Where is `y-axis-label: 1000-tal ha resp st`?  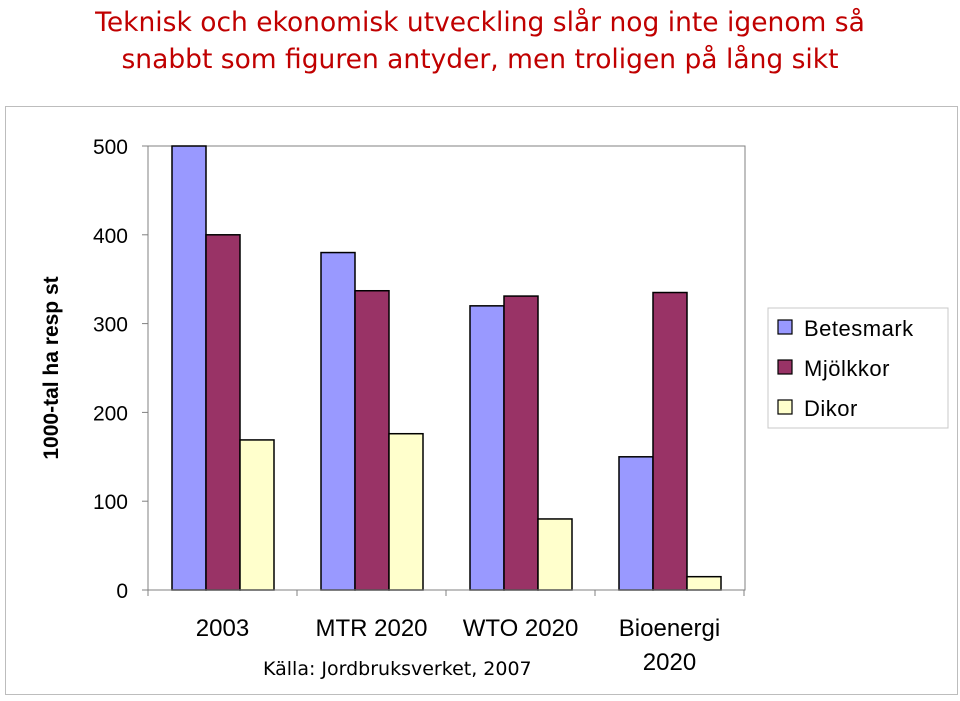 y-axis-label: 1000-tal ha resp st is located at coordinates (51, 367).